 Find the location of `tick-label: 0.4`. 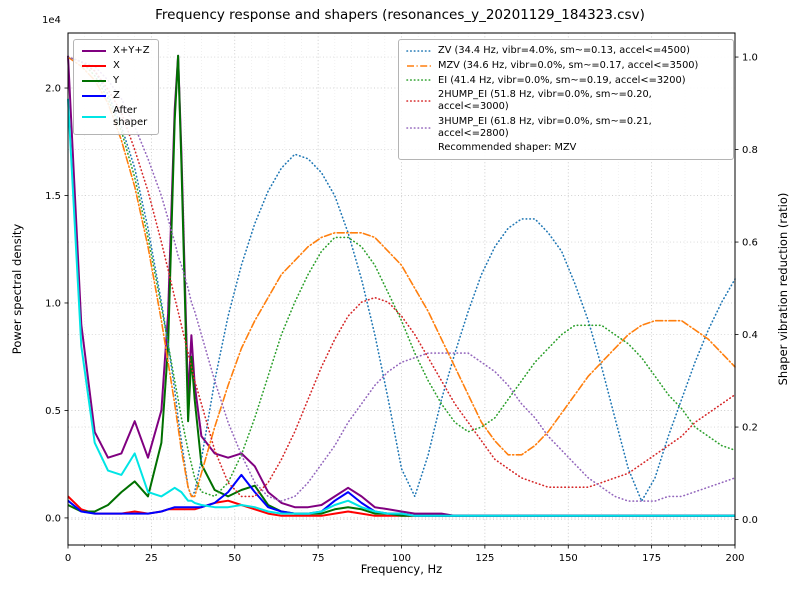

tick-label: 0.4 is located at coordinates (750, 335).